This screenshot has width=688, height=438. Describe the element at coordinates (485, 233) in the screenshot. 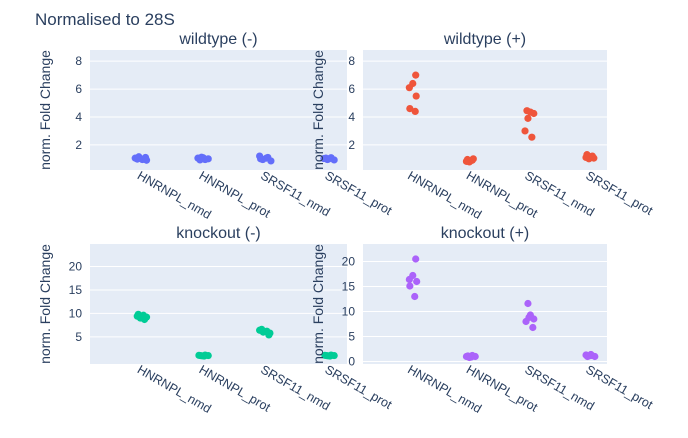

I see `subplot-title: knockout (+)` at that location.